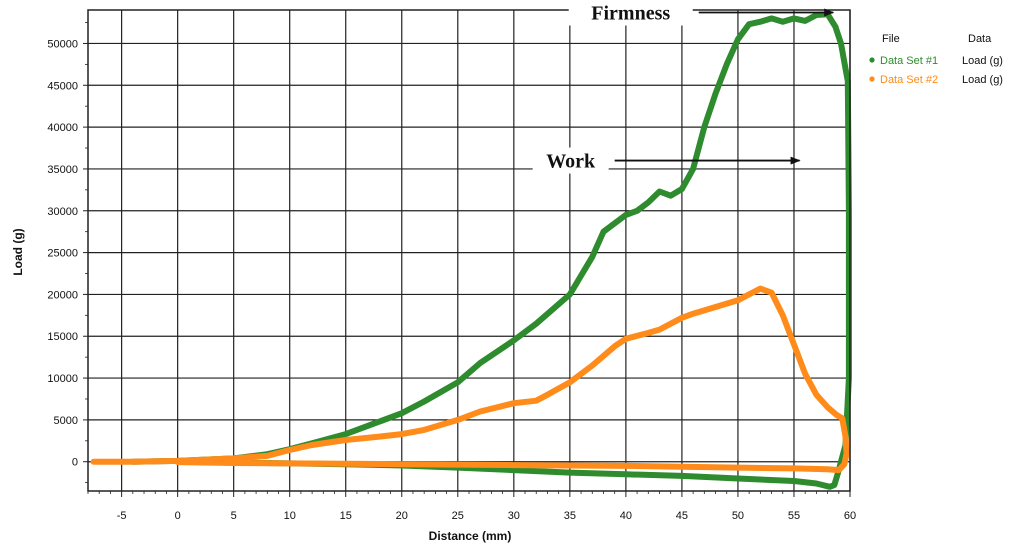 The image size is (1017, 547). What do you see at coordinates (738, 516) in the screenshot?
I see `x-tick-label: 50` at bounding box center [738, 516].